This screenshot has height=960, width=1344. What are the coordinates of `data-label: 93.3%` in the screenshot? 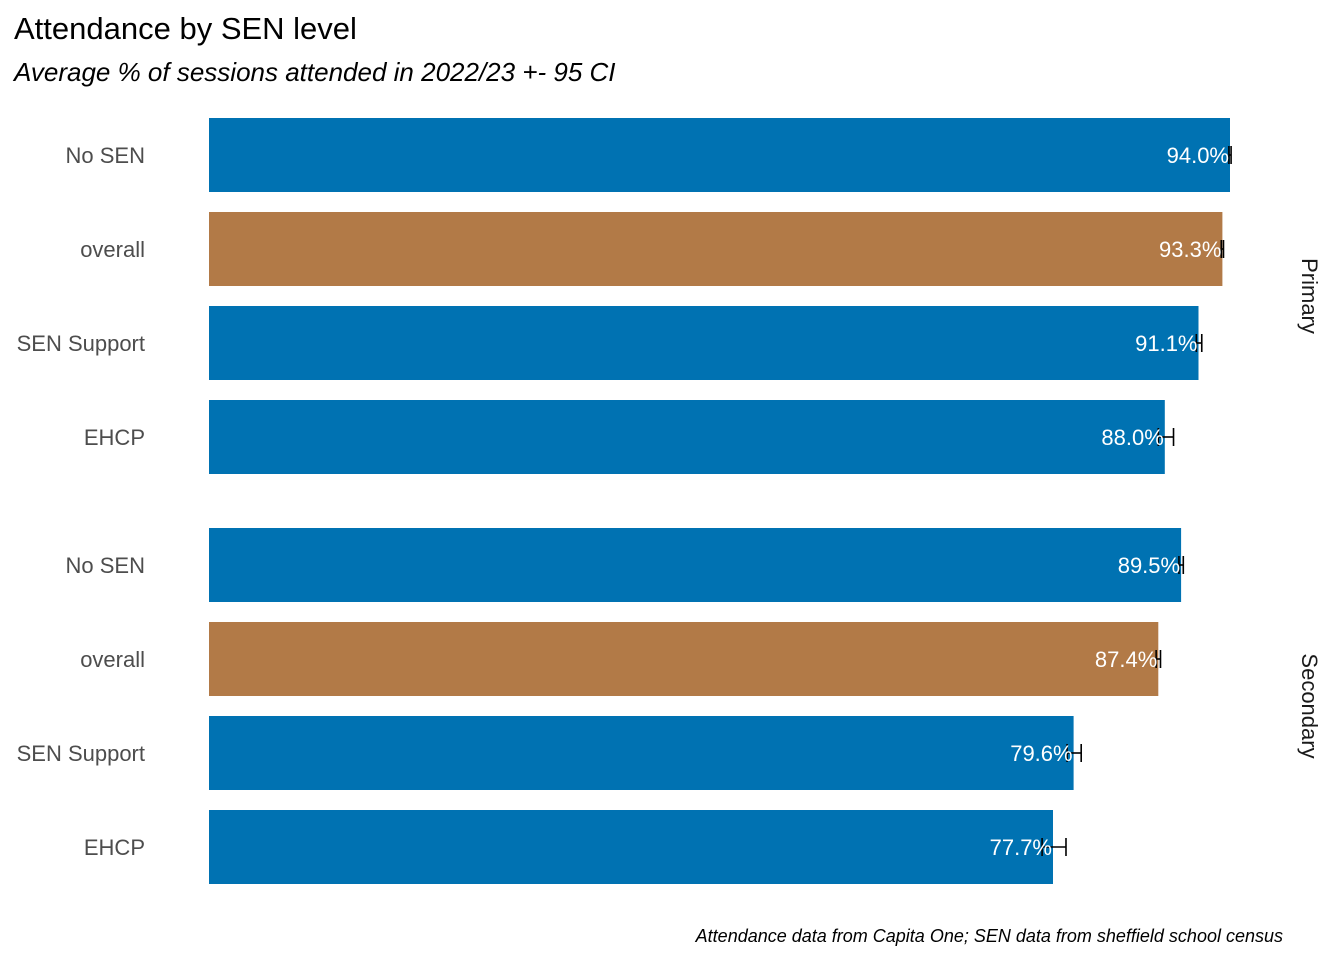 It's located at (1190, 249).